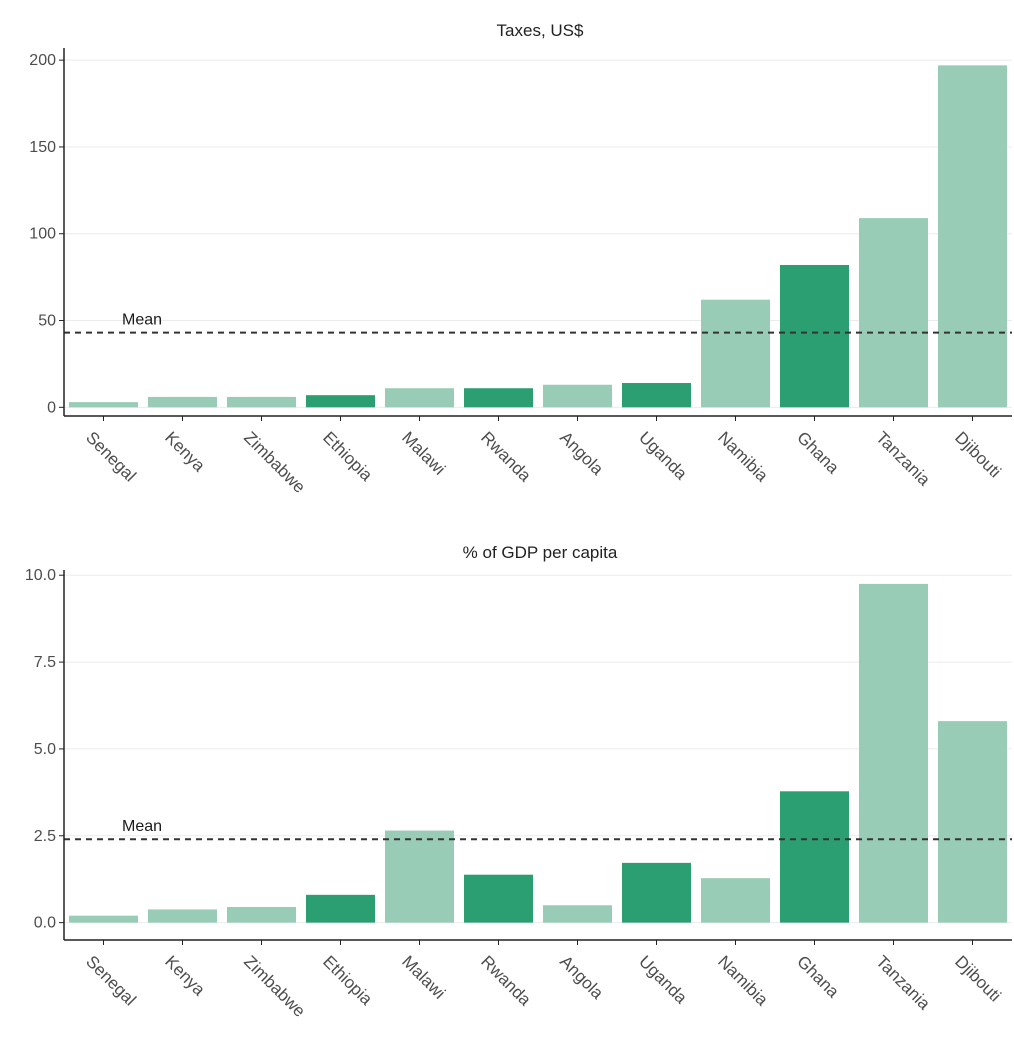 The width and height of the screenshot is (1014, 1043). What do you see at coordinates (540, 30) in the screenshot?
I see `chart-title: Taxes, US$` at bounding box center [540, 30].